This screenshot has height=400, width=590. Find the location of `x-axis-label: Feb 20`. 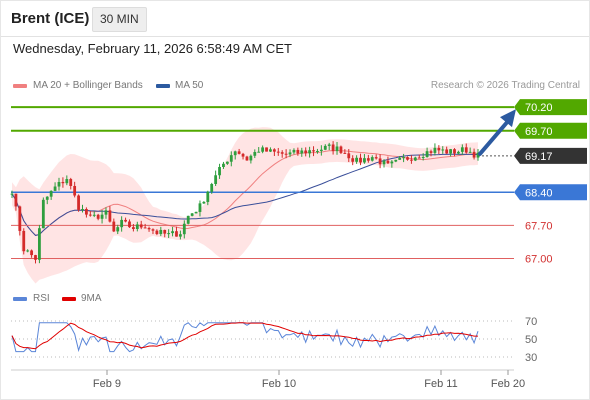

x-axis-label: Feb 20 is located at coordinates (508, 384).